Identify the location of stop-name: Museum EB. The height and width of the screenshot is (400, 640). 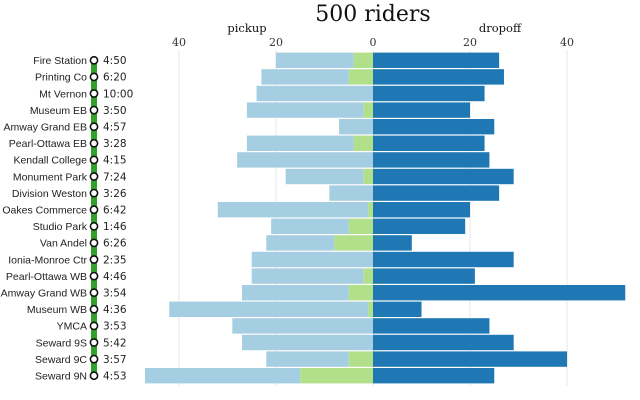
(58, 111).